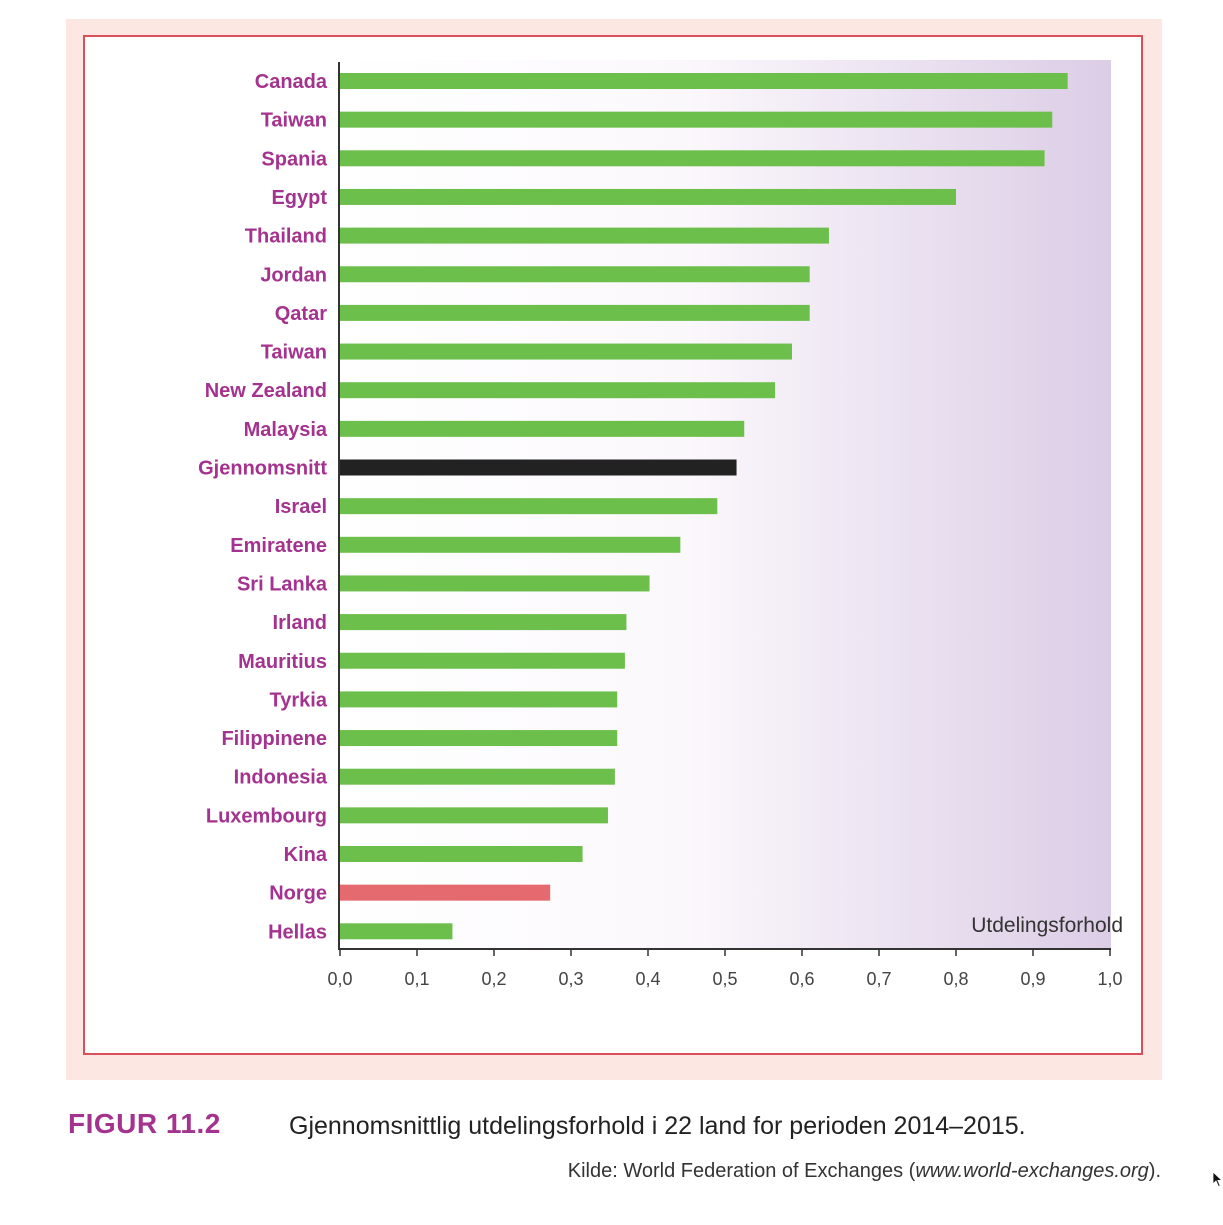 Image resolution: width=1223 pixels, height=1225 pixels. Describe the element at coordinates (474, 815) in the screenshot. I see `bar-luxembourg` at that location.